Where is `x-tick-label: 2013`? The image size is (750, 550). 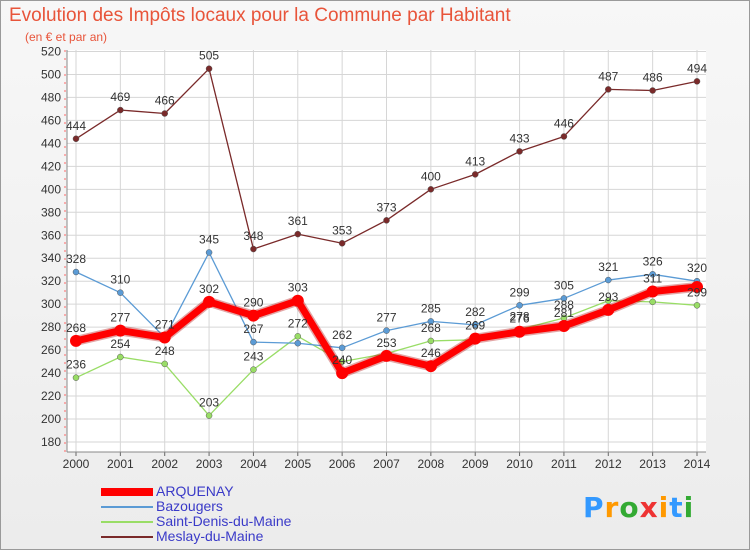
x-tick-label: 2013 is located at coordinates (652, 464).